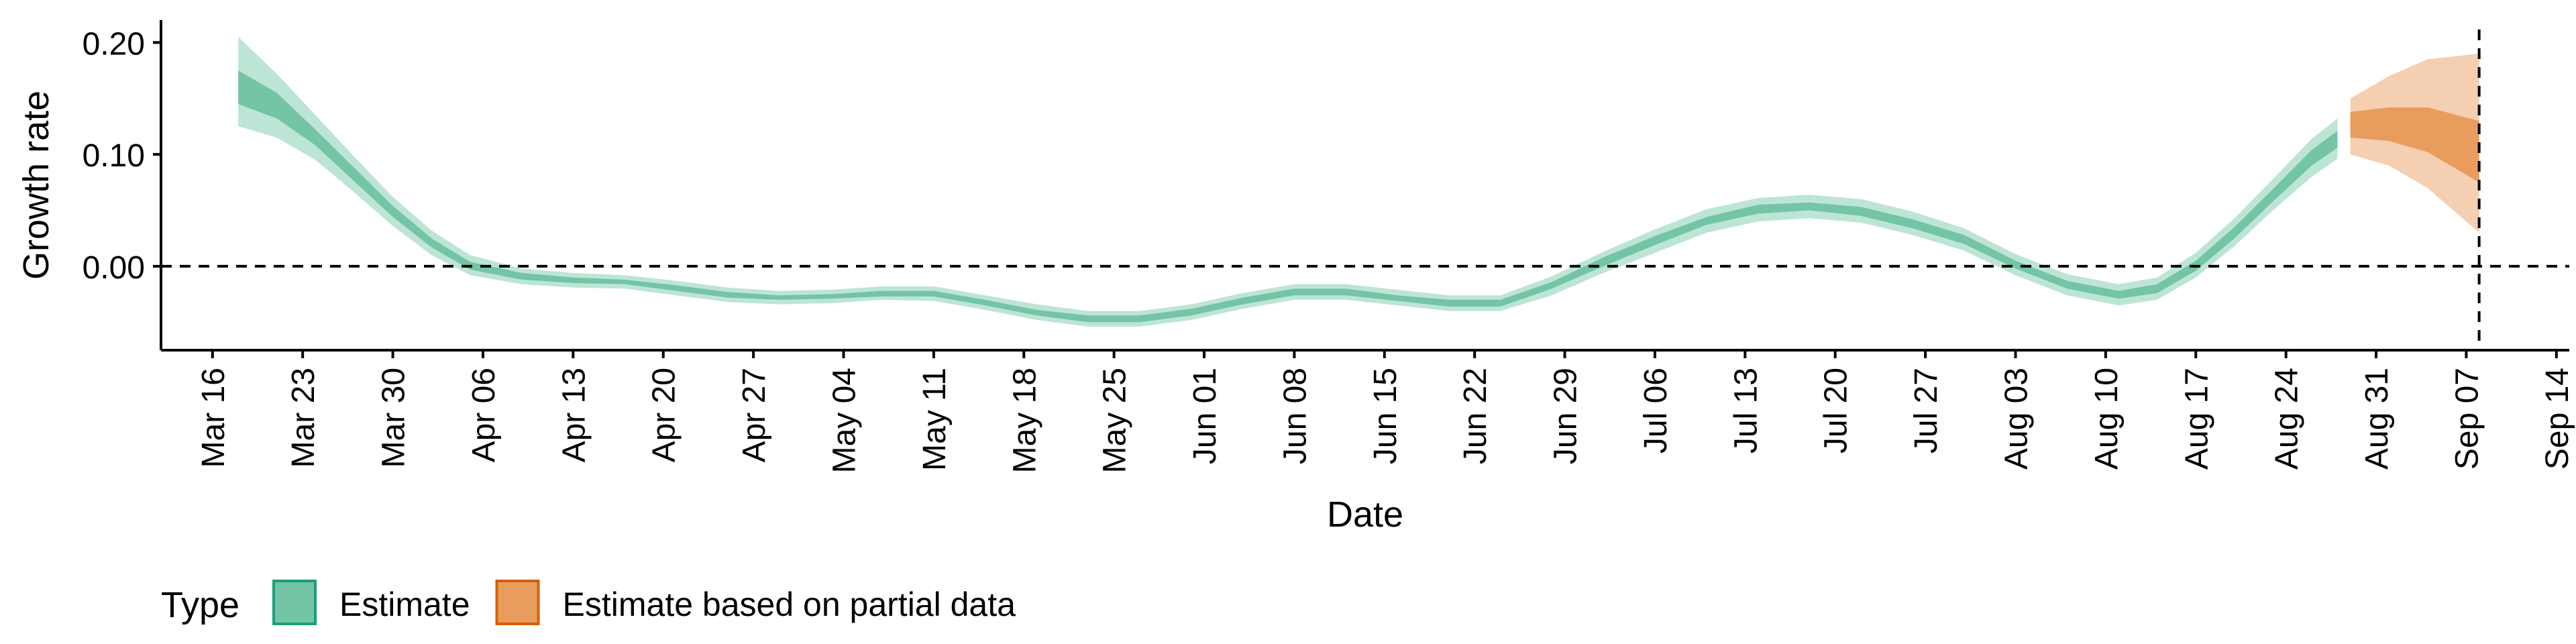  Describe the element at coordinates (1295, 416) in the screenshot. I see `x-tick-label: Jun 08` at that location.